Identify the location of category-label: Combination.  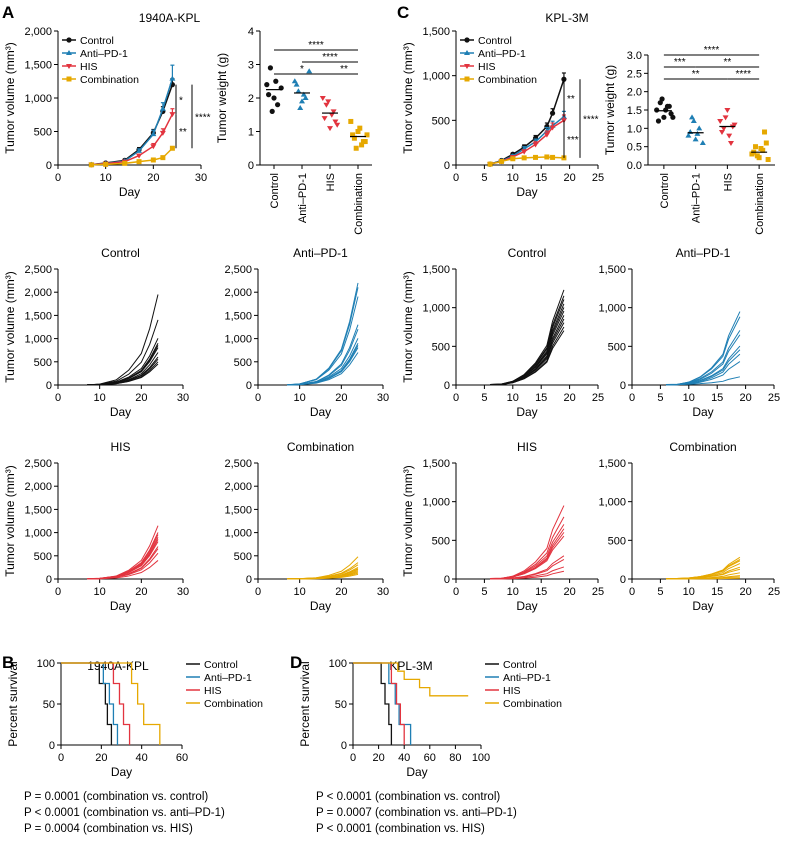
(359, 204).